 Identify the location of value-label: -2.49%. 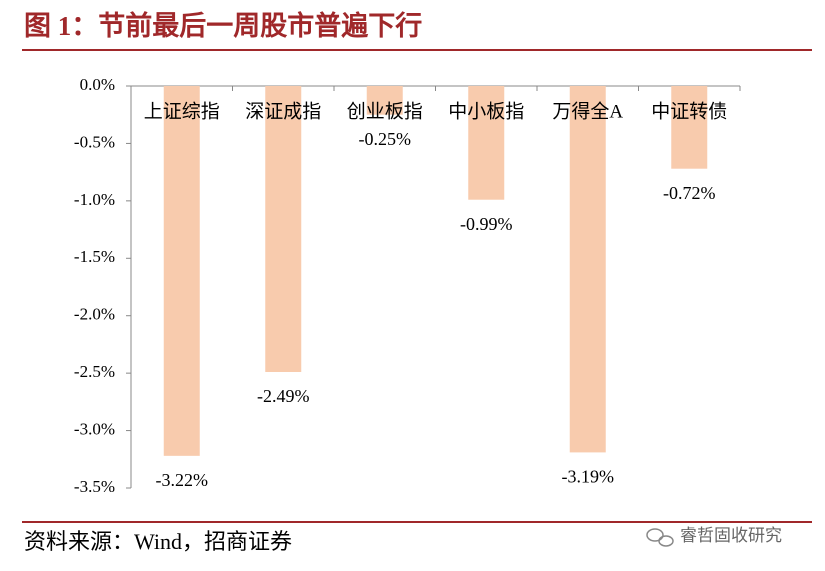
(283, 396).